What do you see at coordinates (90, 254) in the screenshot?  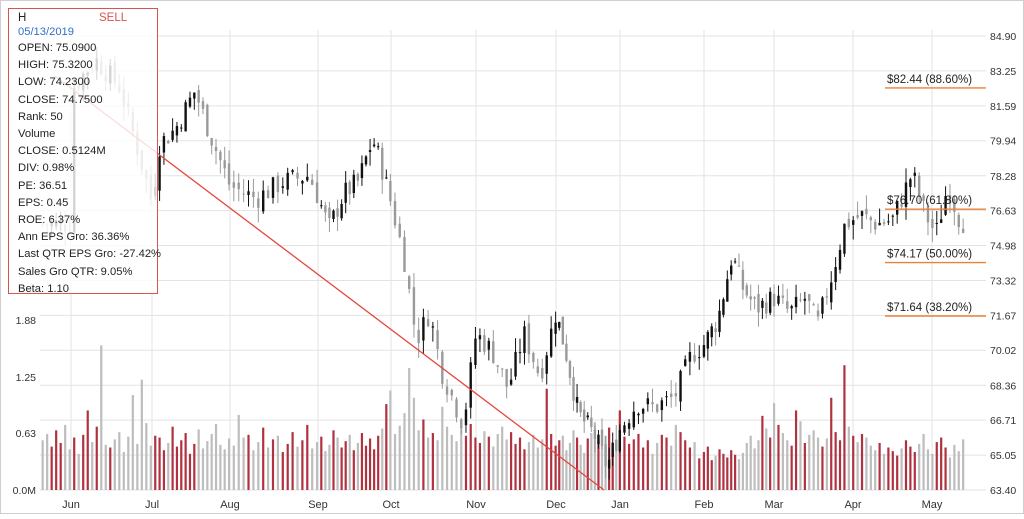 I see `stat-last-qtr-eps-growth: Last QTR EPS Gro: -27.42%` at bounding box center [90, 254].